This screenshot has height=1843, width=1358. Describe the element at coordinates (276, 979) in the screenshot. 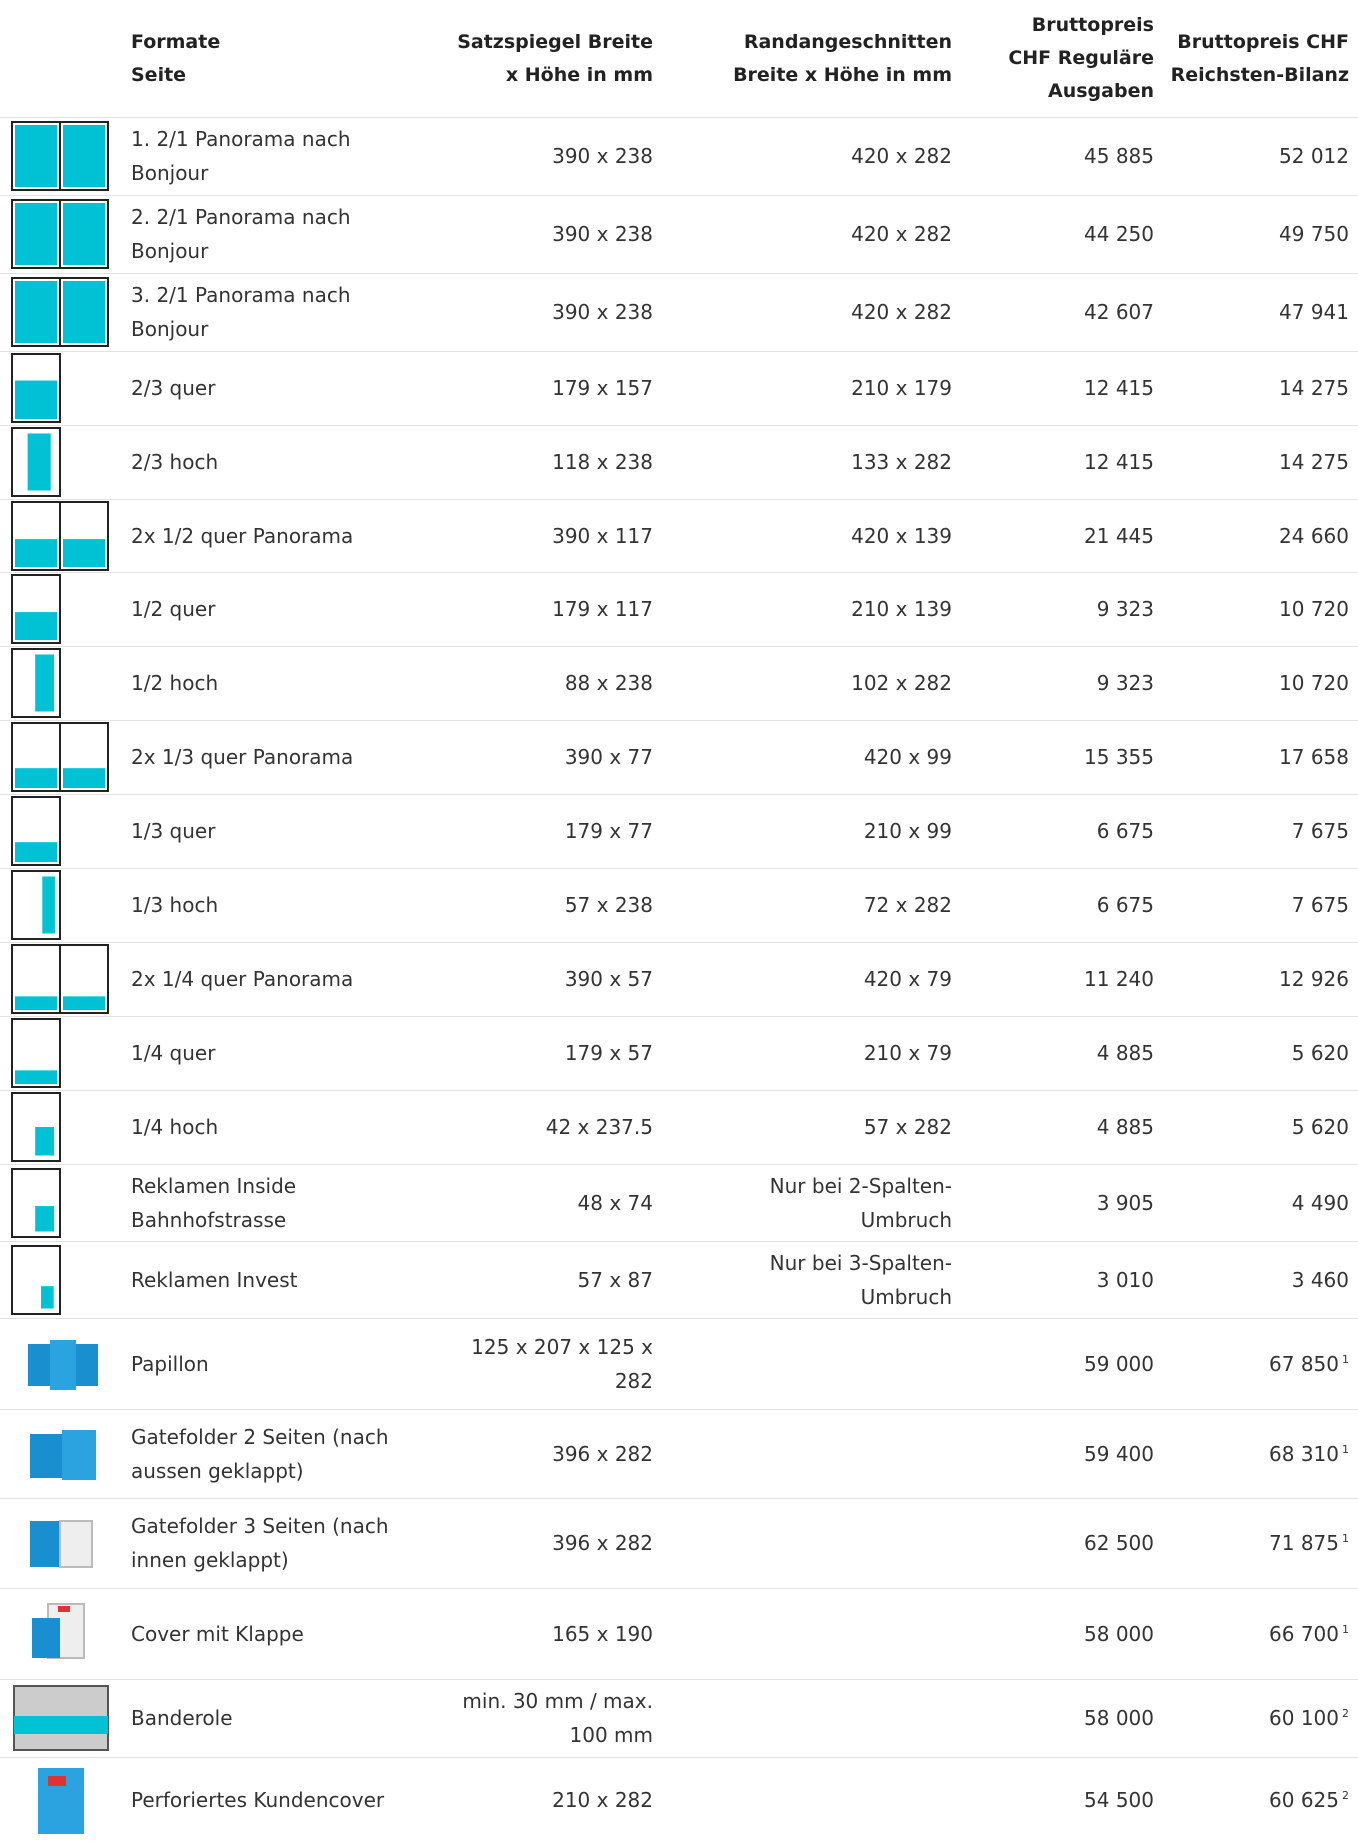

I see `table-cell: 2x 1/4 quer Panorama` at that location.